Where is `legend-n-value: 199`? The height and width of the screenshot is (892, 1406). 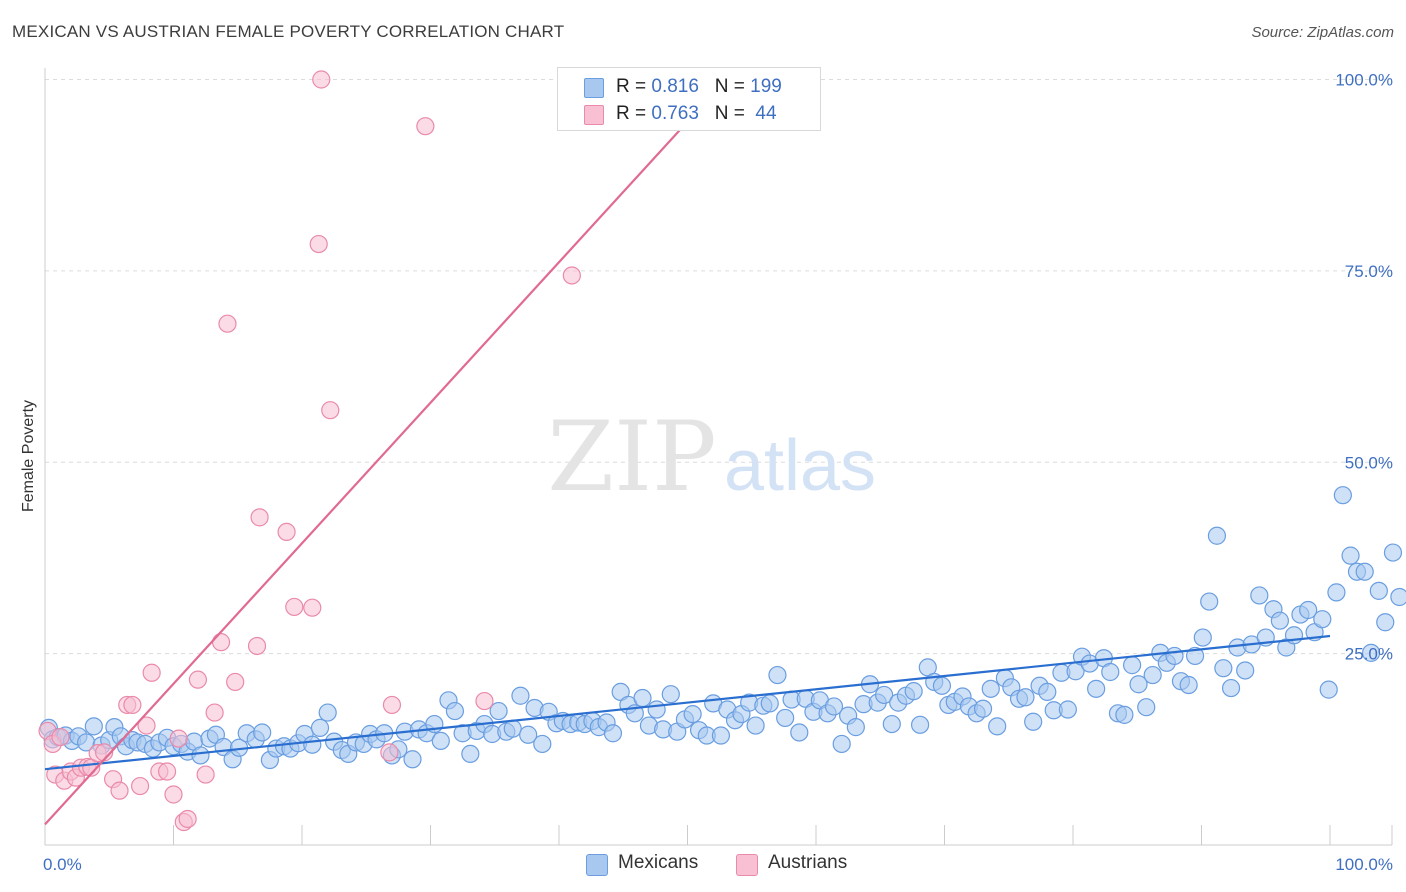 legend-n-value: 199 is located at coordinates (766, 86).